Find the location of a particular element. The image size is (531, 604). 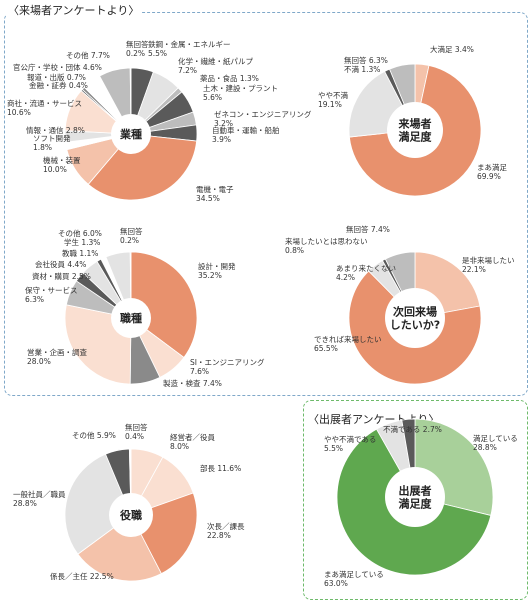

job-label-2: 製造・検査 7.4% is located at coordinates (192, 383).